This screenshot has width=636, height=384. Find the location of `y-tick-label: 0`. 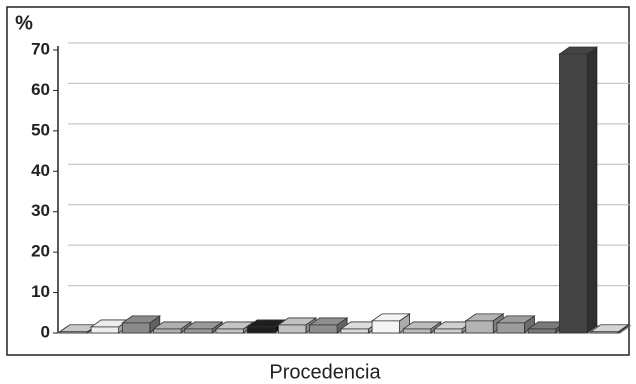

y-tick-label: 0 is located at coordinates (45, 331).